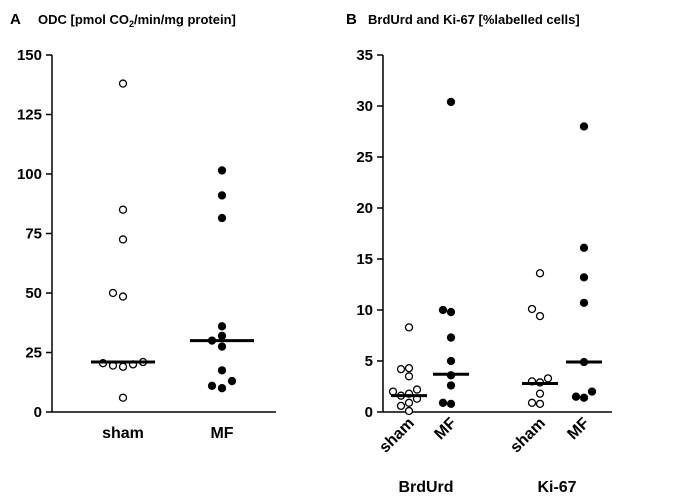 The height and width of the screenshot is (500, 687). What do you see at coordinates (33, 293) in the screenshot?
I see `y-tick-label: 50` at bounding box center [33, 293].